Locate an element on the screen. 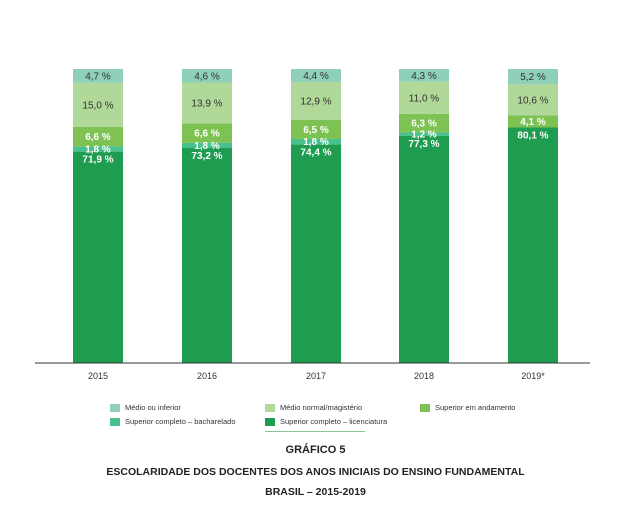 The image size is (631, 505). data-label-2019-medio-ou-inferior: 5,2 % is located at coordinates (533, 77).